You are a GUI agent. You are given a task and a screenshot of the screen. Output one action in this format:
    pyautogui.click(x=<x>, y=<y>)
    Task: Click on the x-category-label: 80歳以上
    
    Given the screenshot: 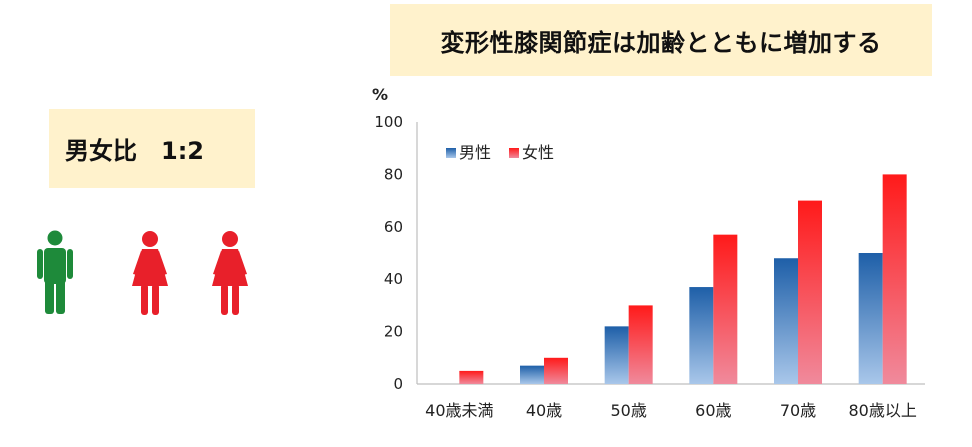 What is the action you would take?
    pyautogui.click(x=882, y=410)
    